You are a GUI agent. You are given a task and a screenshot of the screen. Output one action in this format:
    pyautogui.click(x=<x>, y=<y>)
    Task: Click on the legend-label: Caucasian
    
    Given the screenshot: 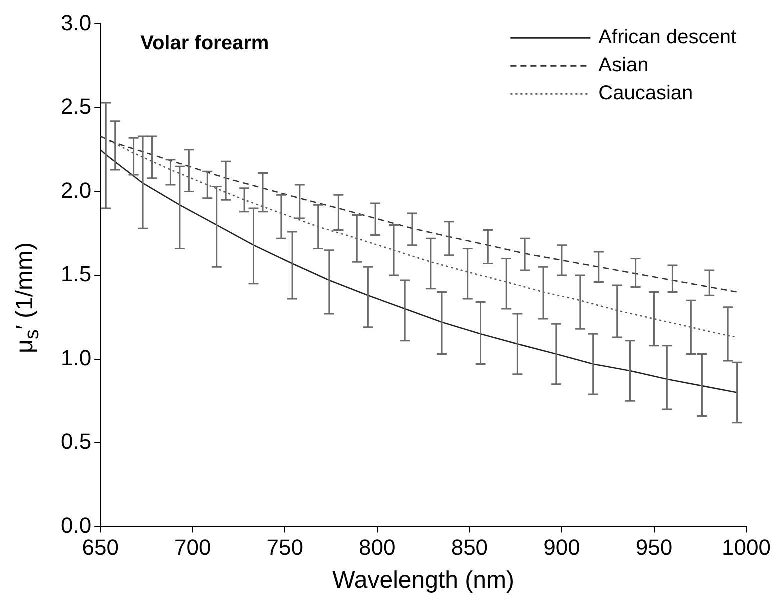 What is the action you would take?
    pyautogui.click(x=646, y=93)
    